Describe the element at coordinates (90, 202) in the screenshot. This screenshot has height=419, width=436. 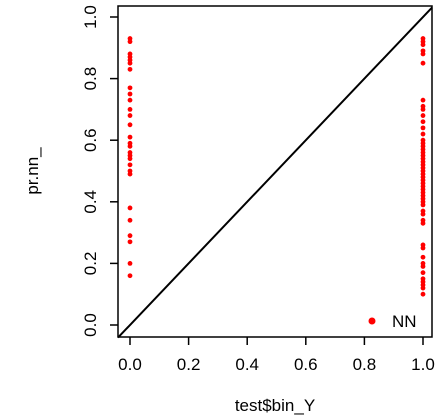
I see `y-tick-label: 0.4` at that location.